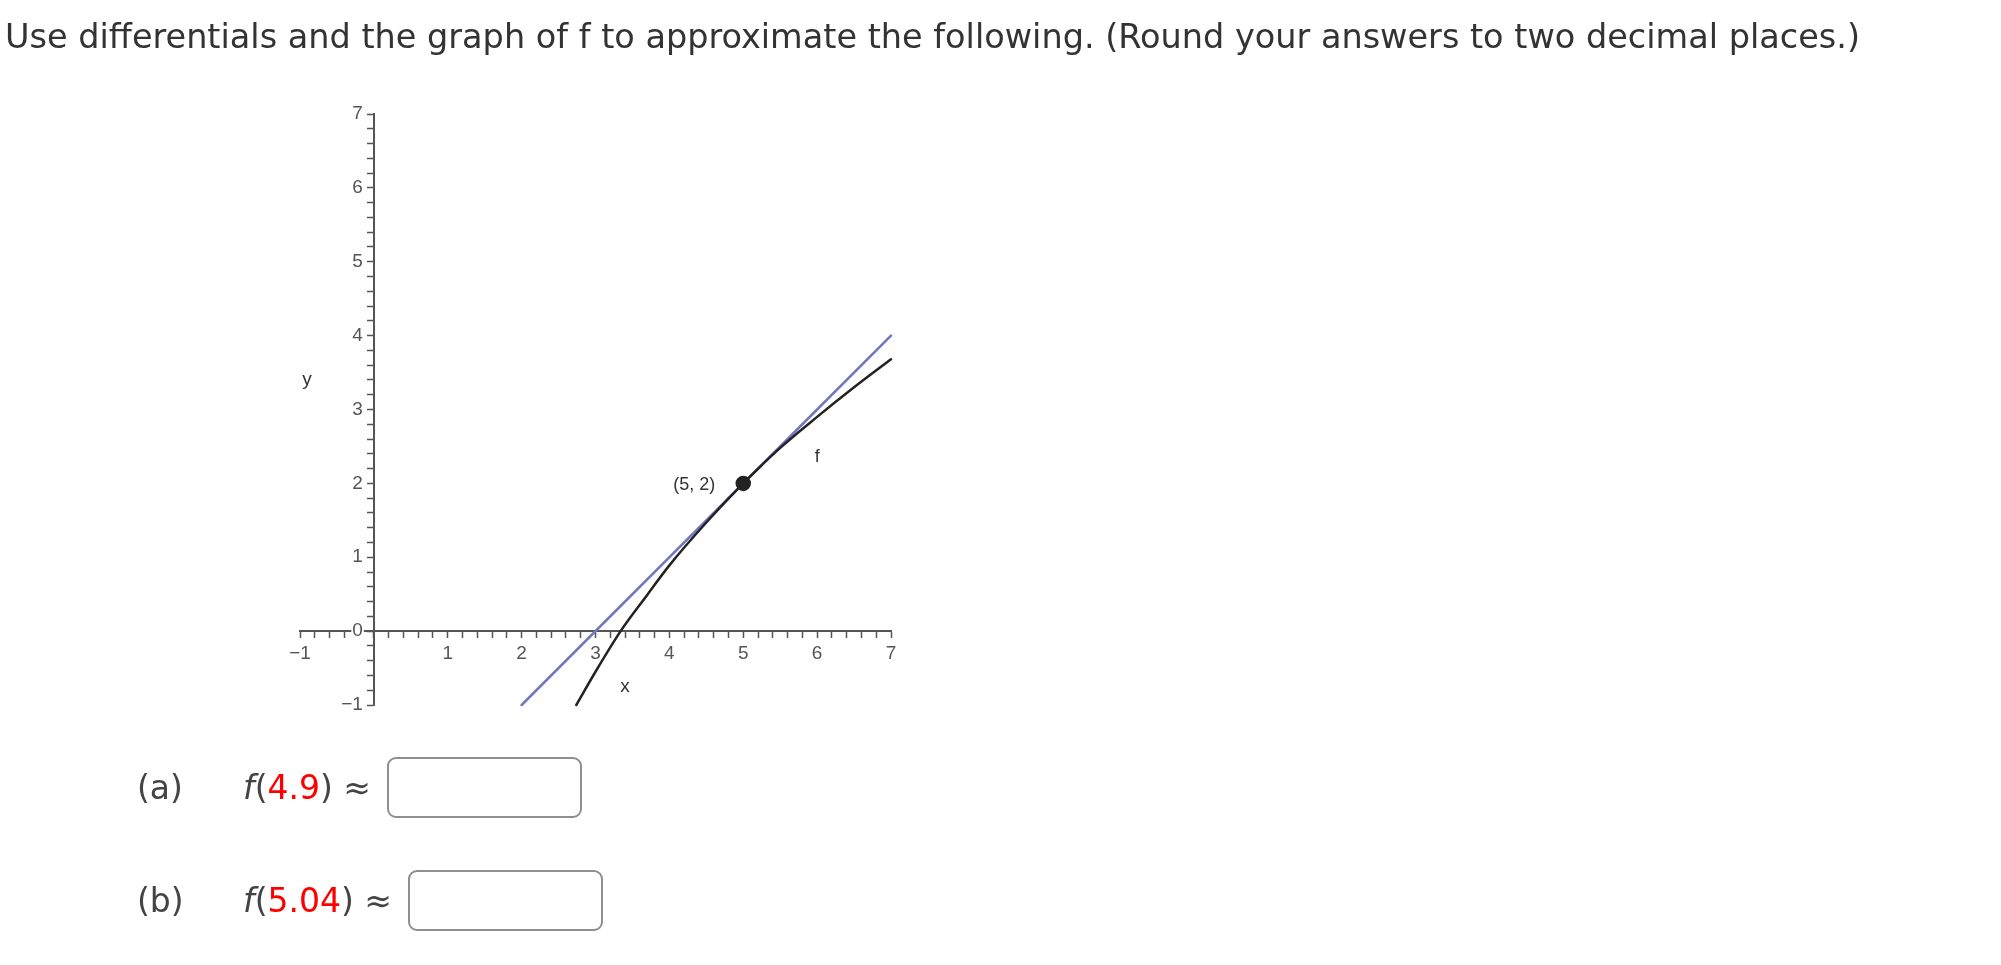 Image resolution: width=2001 pixels, height=965 pixels. Describe the element at coordinates (891, 652) in the screenshot. I see `x-tick-label: 7` at that location.